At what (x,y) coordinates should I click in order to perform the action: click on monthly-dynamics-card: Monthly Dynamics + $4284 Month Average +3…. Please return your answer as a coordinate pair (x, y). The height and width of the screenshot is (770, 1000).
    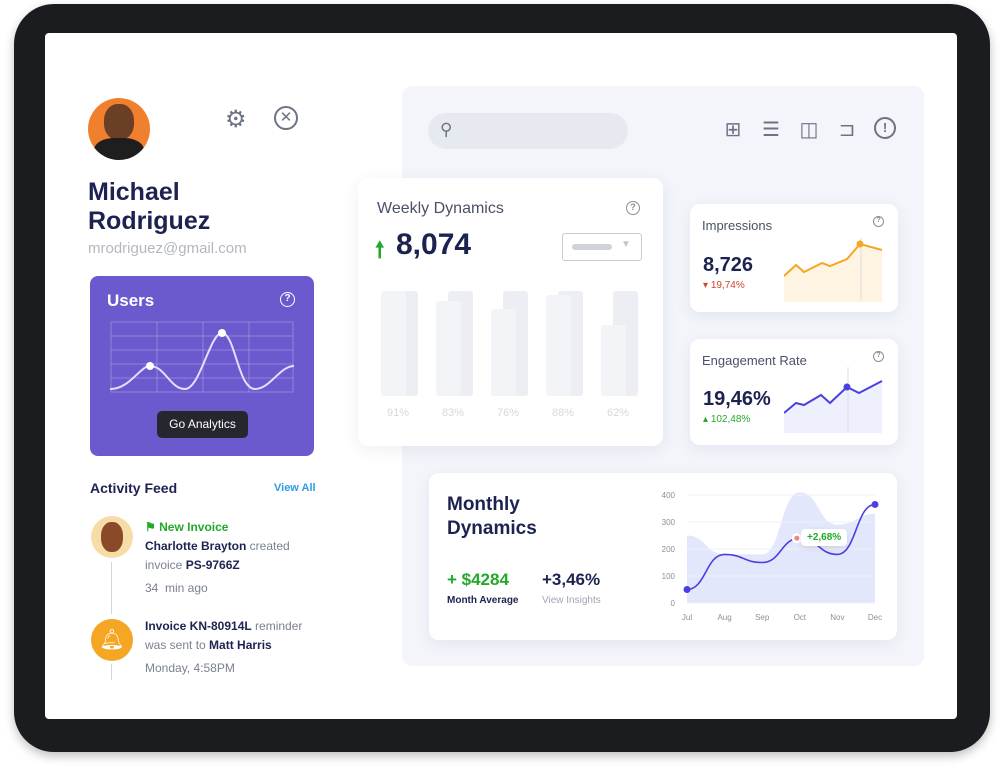
    Looking at the image, I should click on (663, 556).